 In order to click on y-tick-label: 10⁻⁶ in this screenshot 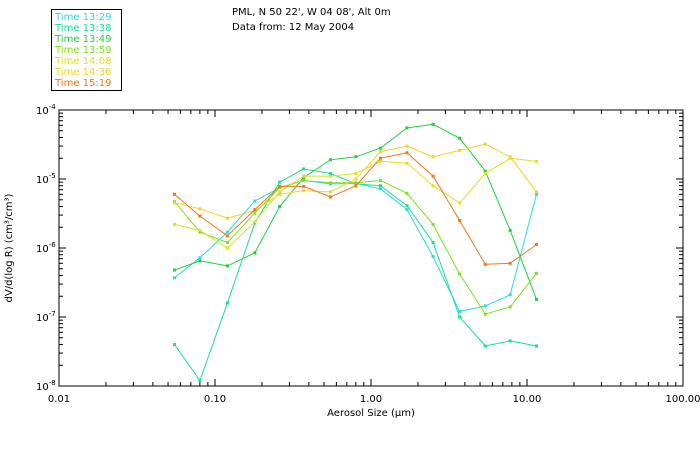, I will do `click(46, 248)`.